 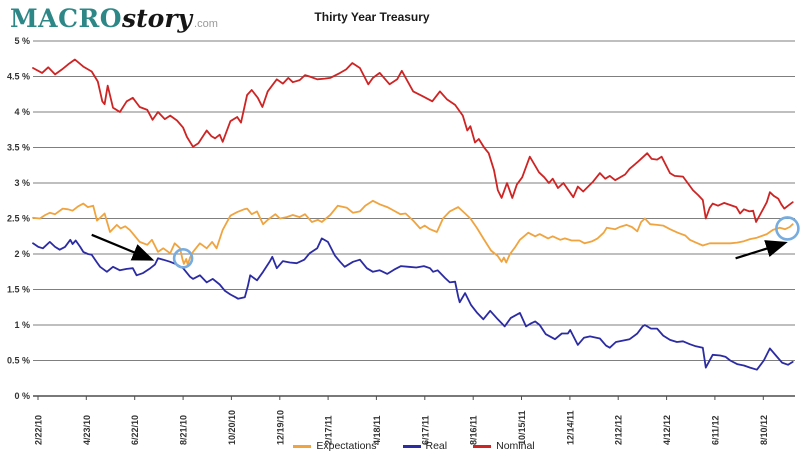 I want to click on expectations-line-swatch, so click(x=302, y=446).